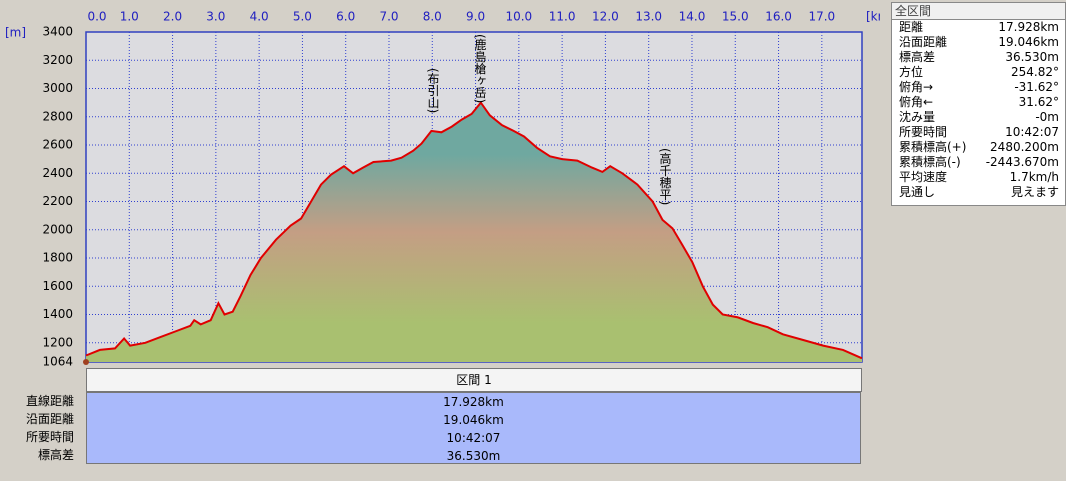  Describe the element at coordinates (735, 17) in the screenshot. I see `x-tick-label: 15.0` at that location.